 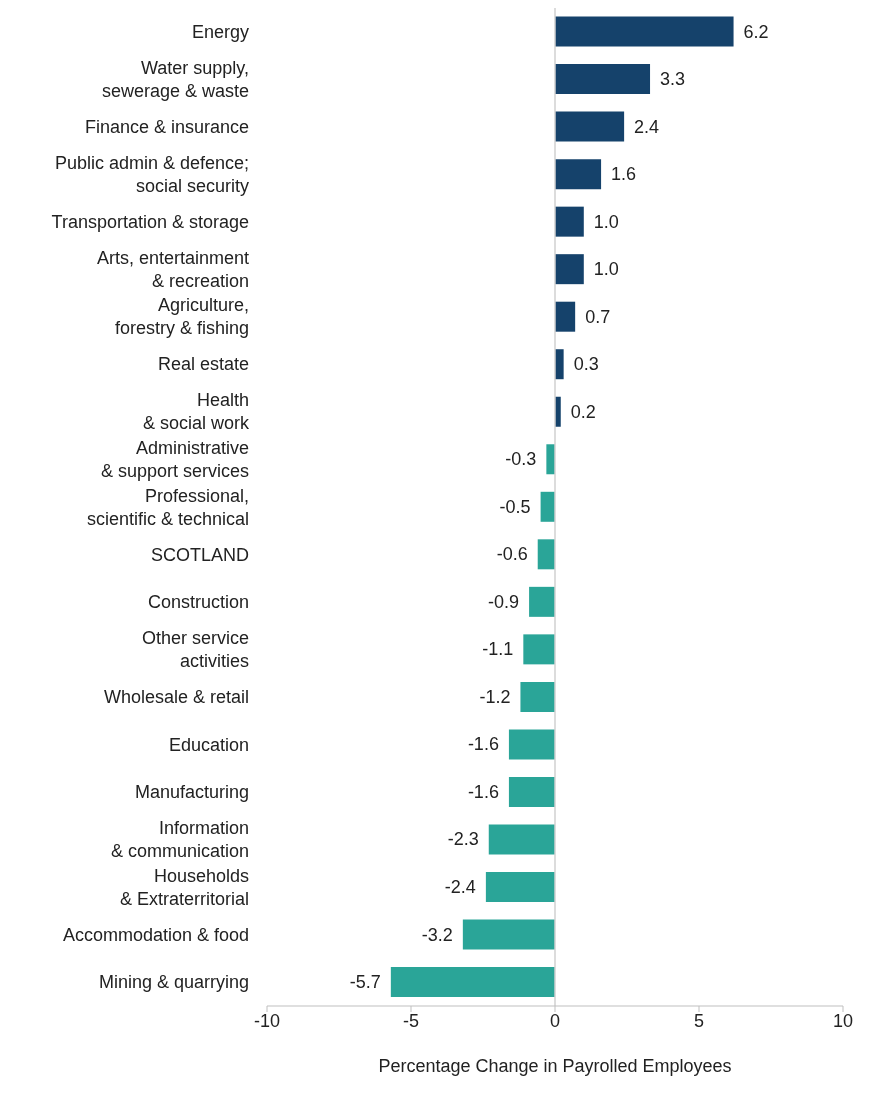 I want to click on y-tick-label: Other service activities, so click(x=195, y=650).